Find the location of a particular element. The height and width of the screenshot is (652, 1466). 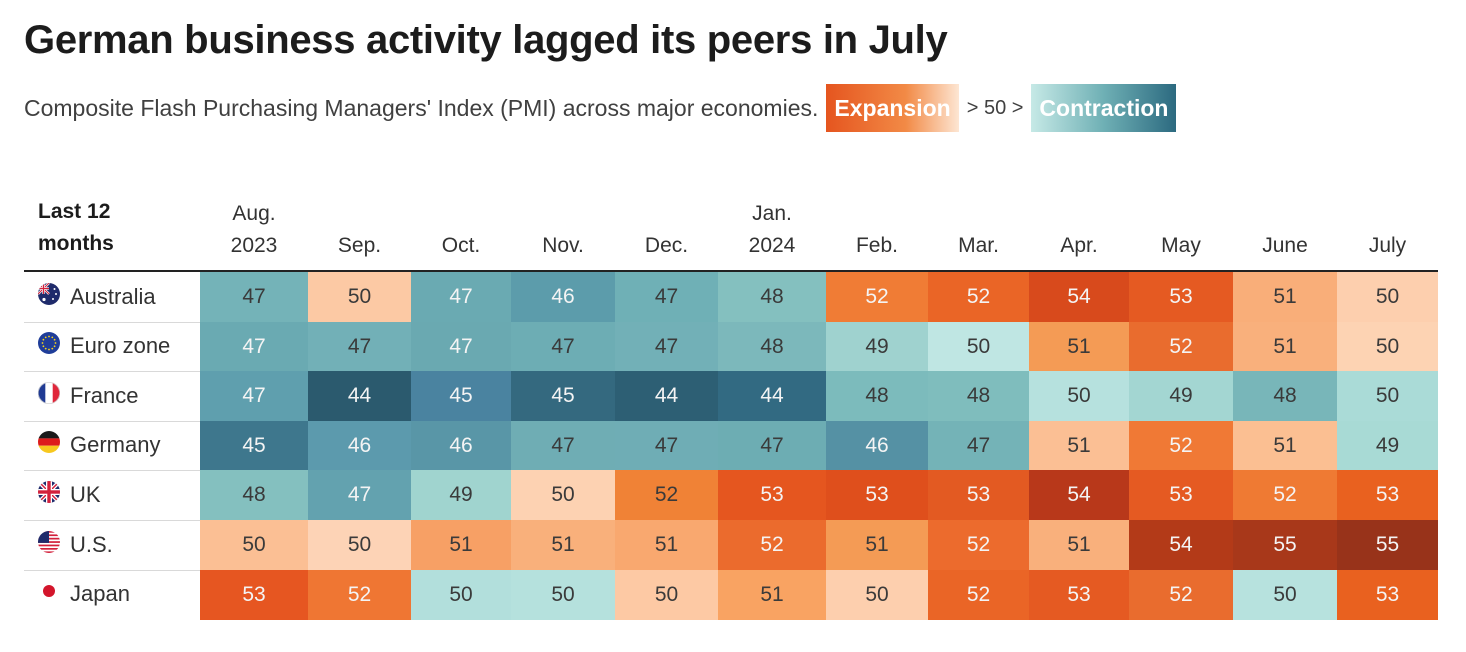

row-label: Australia is located at coordinates (97, 296).